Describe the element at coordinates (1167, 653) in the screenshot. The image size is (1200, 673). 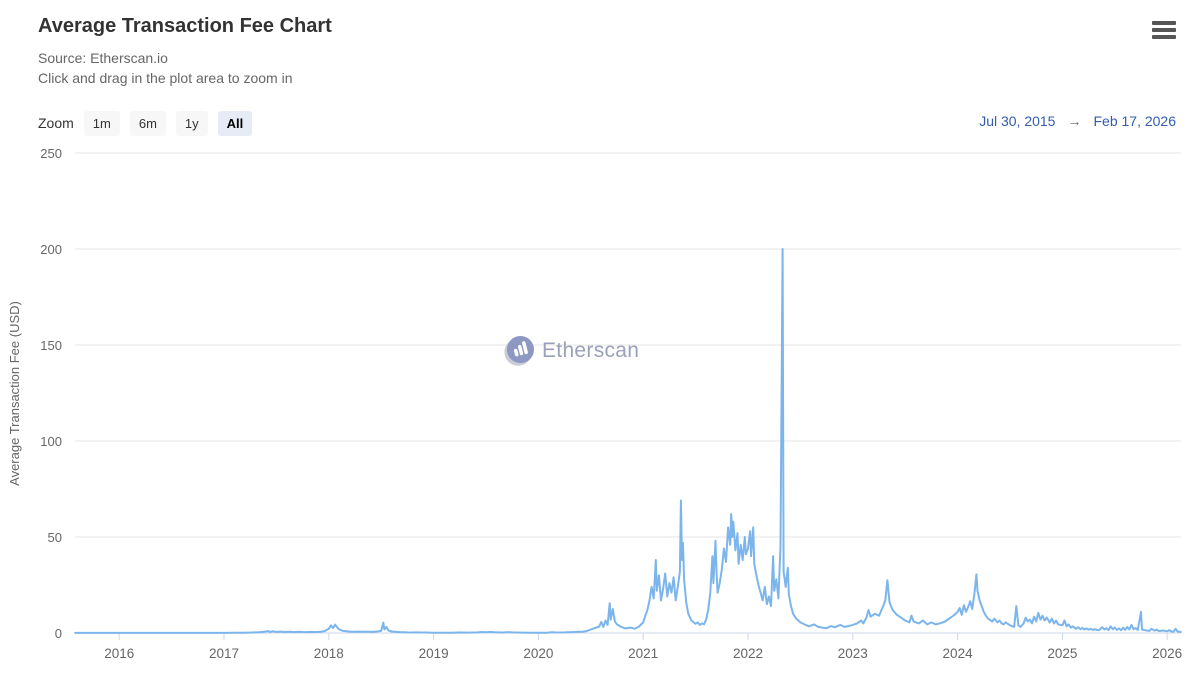
I see `x-tick-label: 2026` at that location.